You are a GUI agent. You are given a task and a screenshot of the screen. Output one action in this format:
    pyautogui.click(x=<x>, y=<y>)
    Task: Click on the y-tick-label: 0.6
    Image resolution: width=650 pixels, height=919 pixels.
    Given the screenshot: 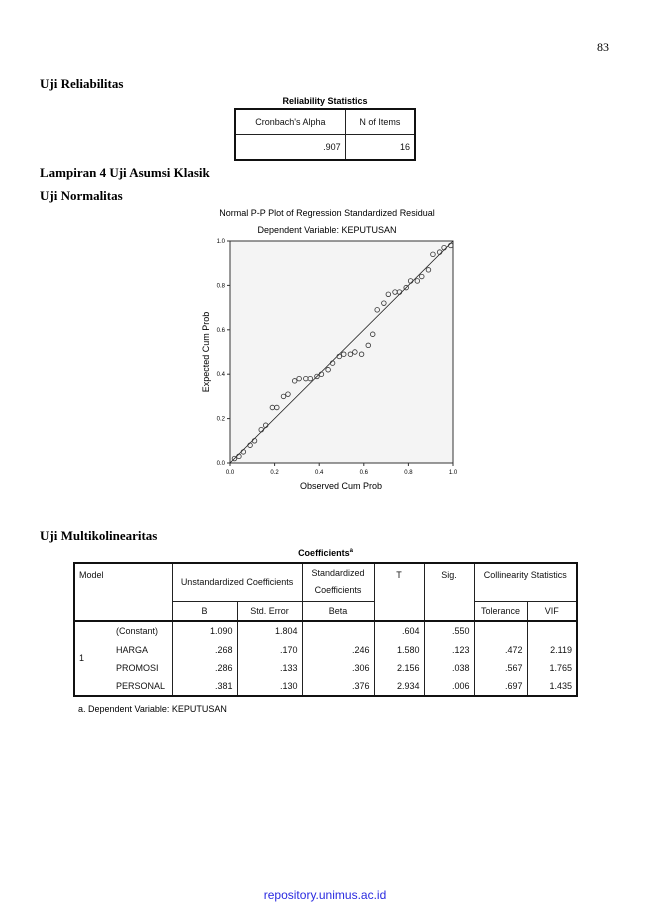 What is the action you would take?
    pyautogui.click(x=221, y=331)
    